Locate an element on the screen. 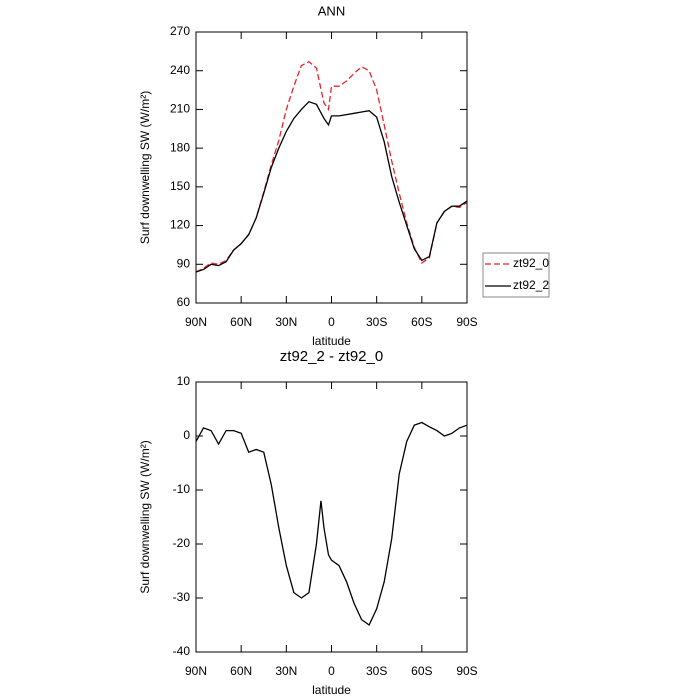 This screenshot has height=700, width=700. chart-title: ANN is located at coordinates (331, 10).